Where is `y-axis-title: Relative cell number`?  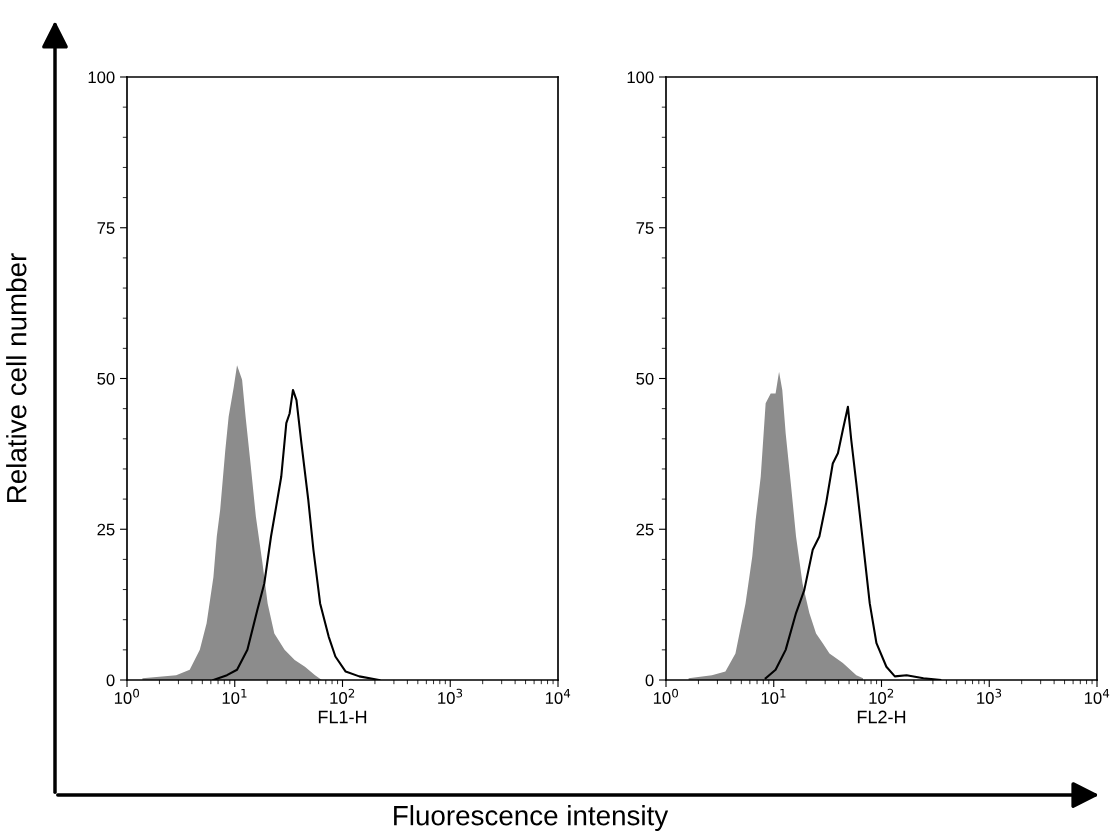
y-axis-title: Relative cell number is located at coordinates (16, 378).